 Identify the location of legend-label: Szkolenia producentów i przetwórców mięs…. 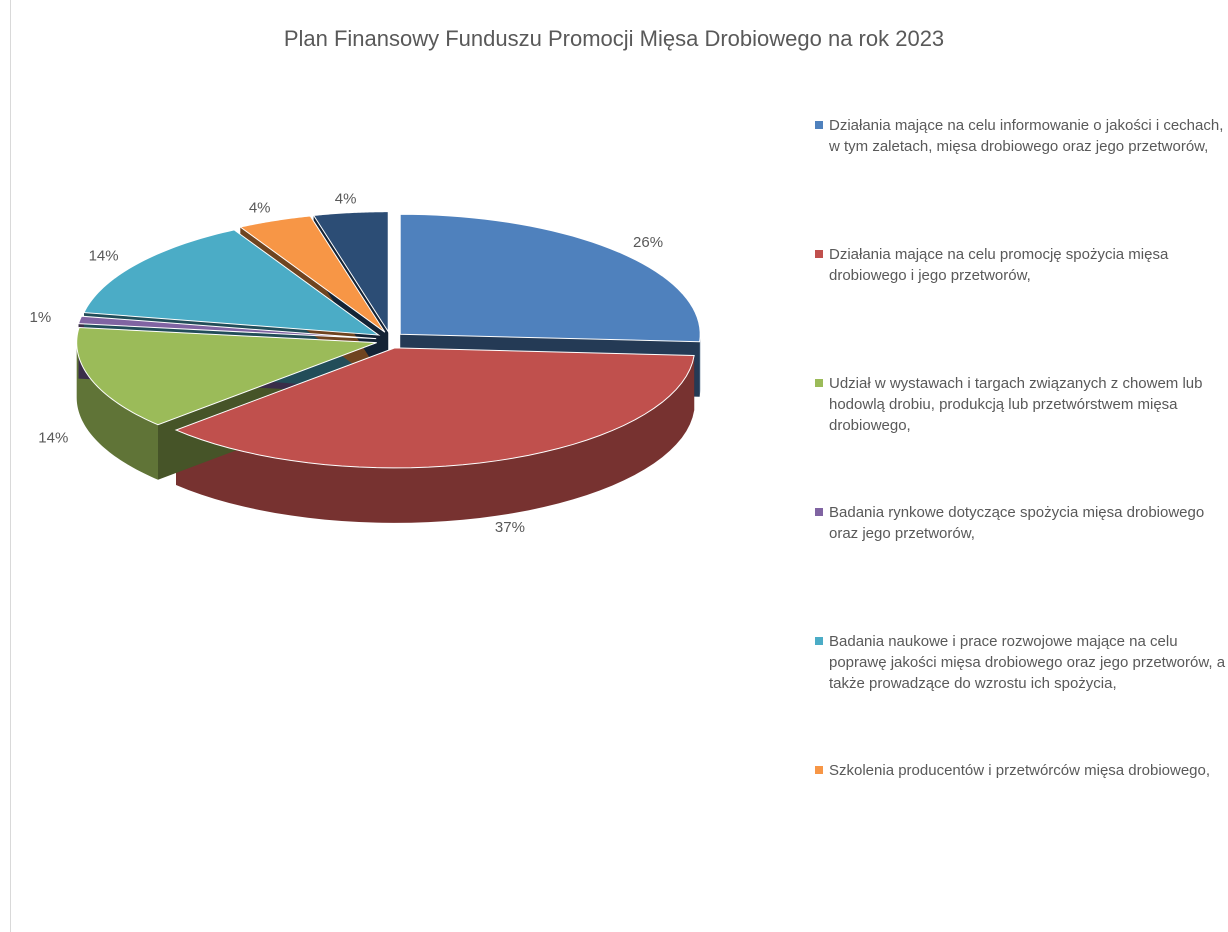
(1020, 770).